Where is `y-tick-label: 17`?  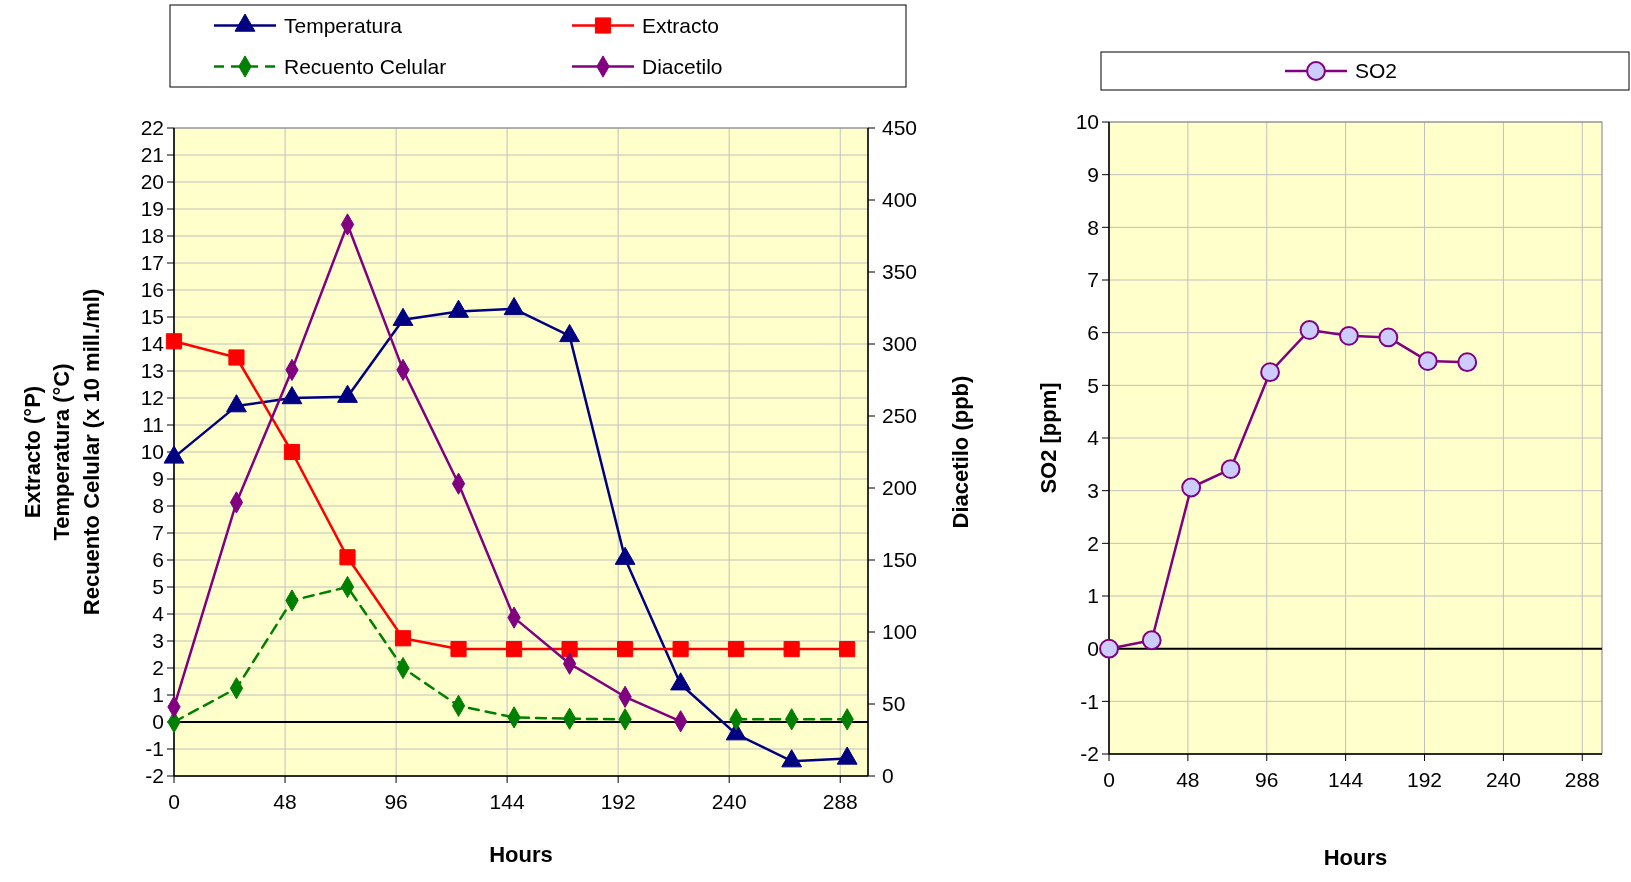 y-tick-label: 17 is located at coordinates (152, 263).